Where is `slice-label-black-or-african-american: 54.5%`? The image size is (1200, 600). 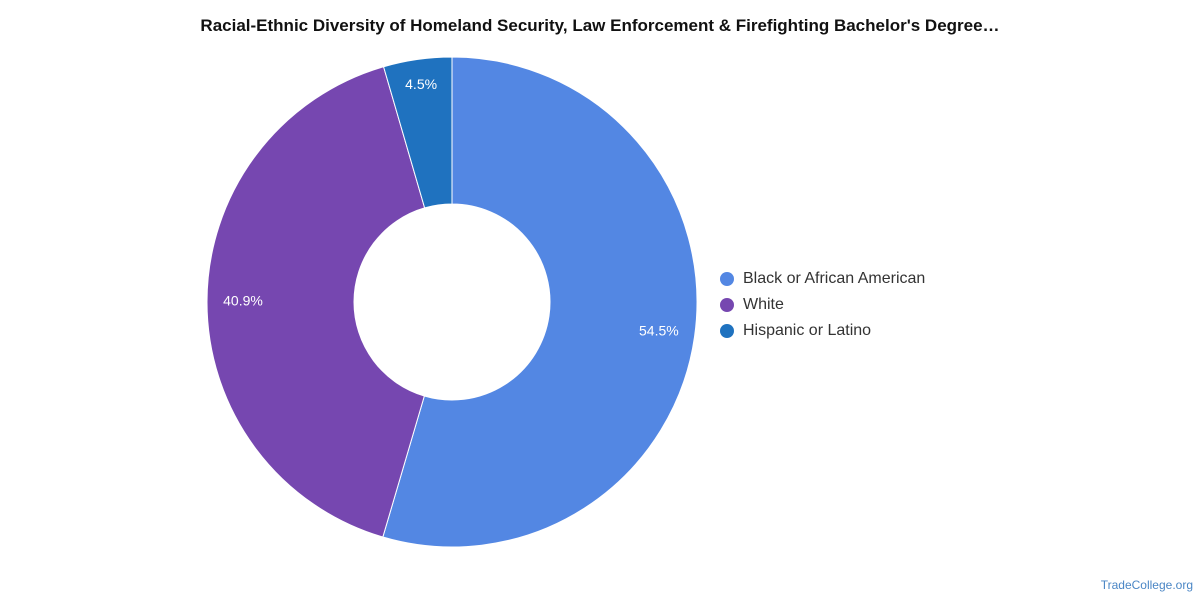 slice-label-black-or-african-american: 54.5% is located at coordinates (659, 331).